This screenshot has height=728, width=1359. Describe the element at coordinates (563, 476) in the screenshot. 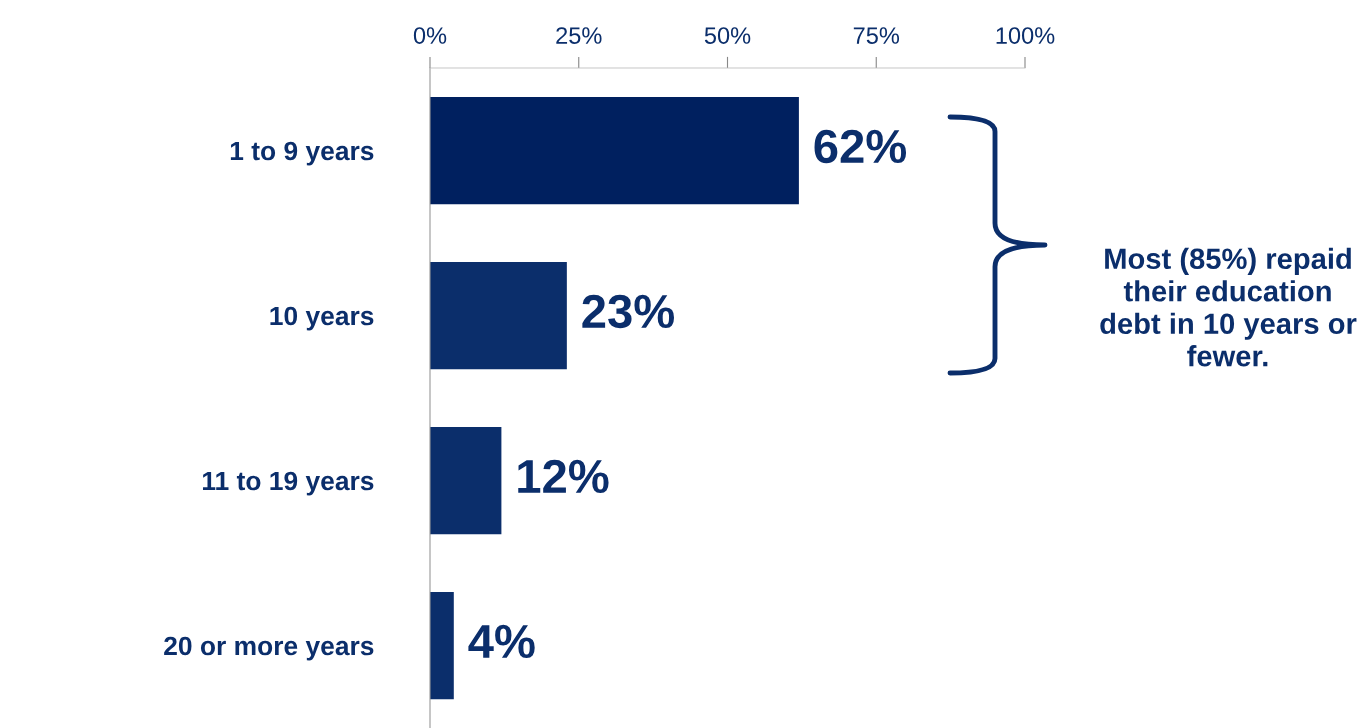

I see `data-label: 12%` at that location.